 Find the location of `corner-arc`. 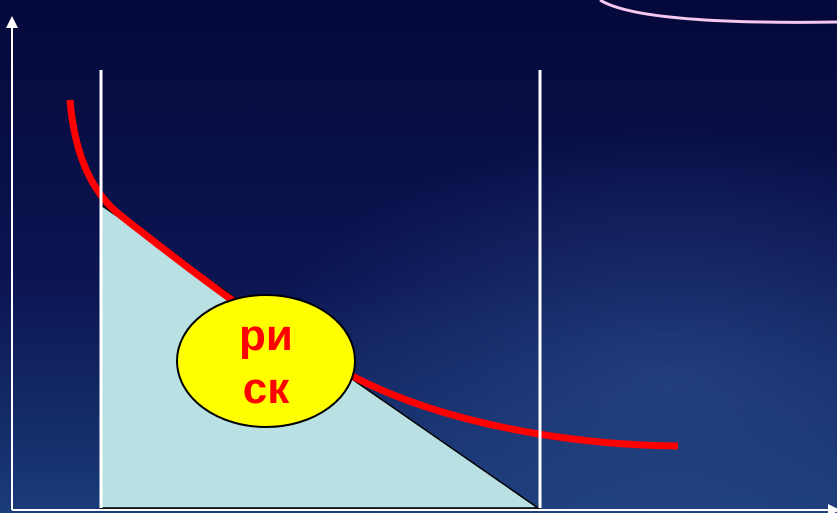

corner-arc is located at coordinates (718, 12).